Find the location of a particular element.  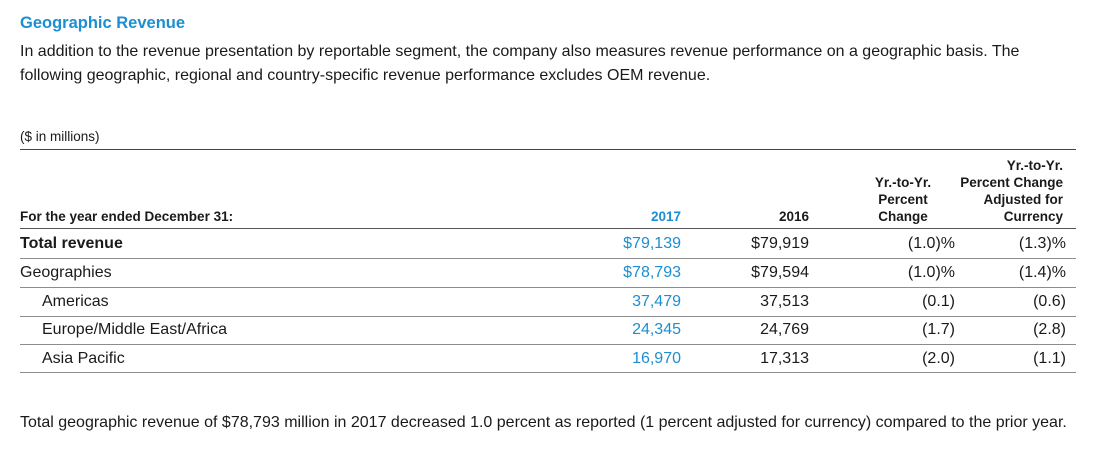

table-row: Asia Pacific 16,970 17,313 (2.0) (1.1) is located at coordinates (550, 359).